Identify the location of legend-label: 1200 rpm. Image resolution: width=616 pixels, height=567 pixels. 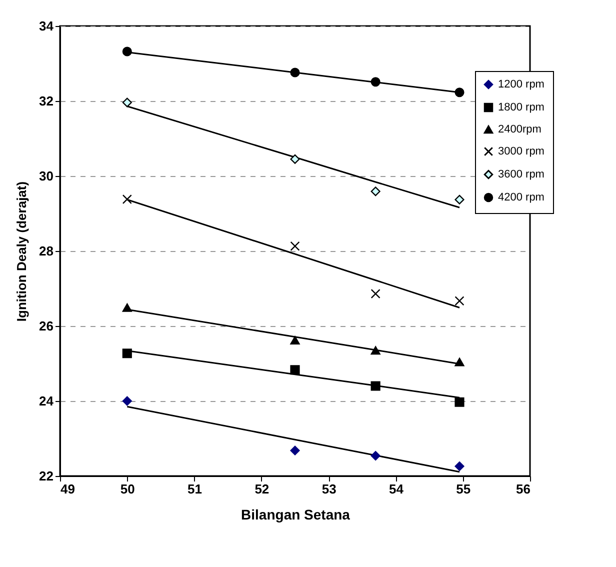
(521, 84).